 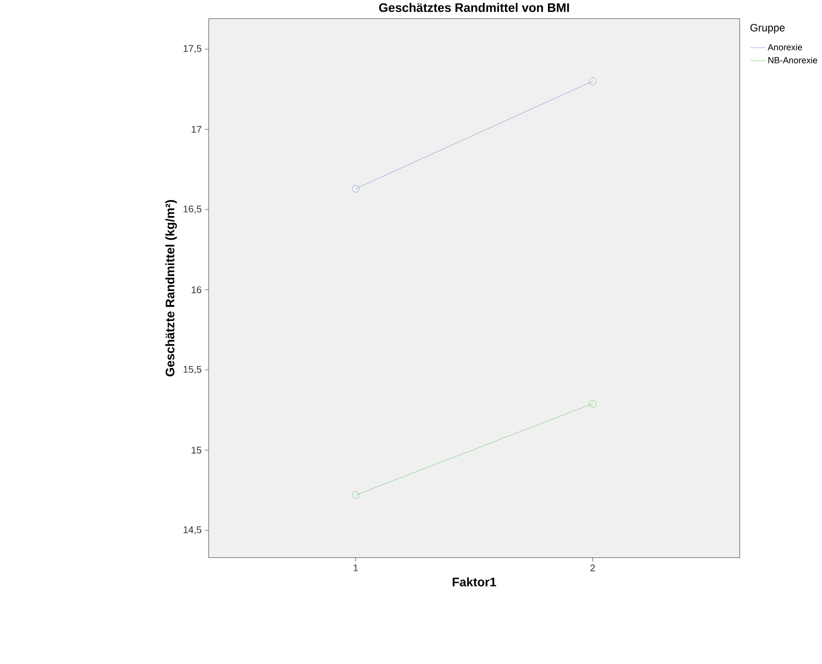 I want to click on y-tick-label: 15, so click(x=197, y=450).